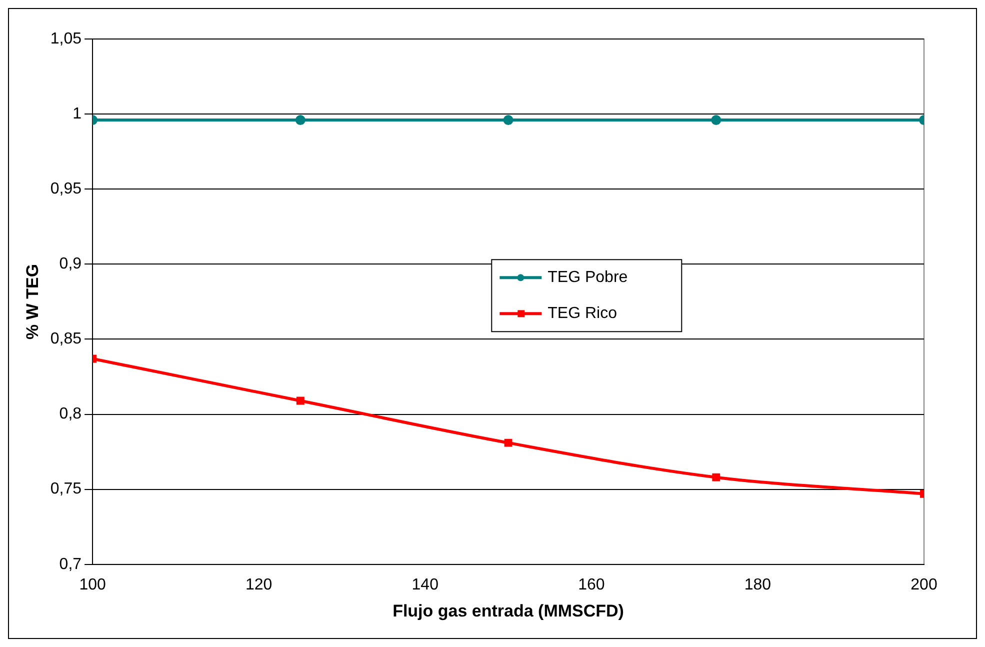 The image size is (985, 647). Describe the element at coordinates (70, 414) in the screenshot. I see `y-tick-label: 0,8` at that location.